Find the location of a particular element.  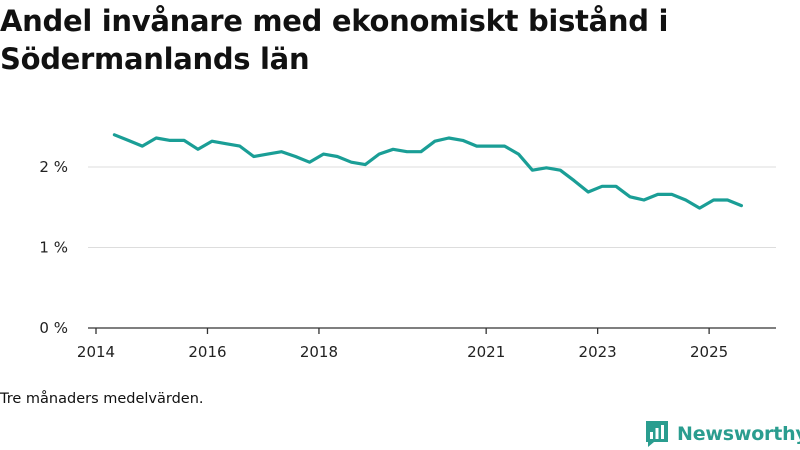

brand-logo: Newsworthy is located at coordinates (722, 434).